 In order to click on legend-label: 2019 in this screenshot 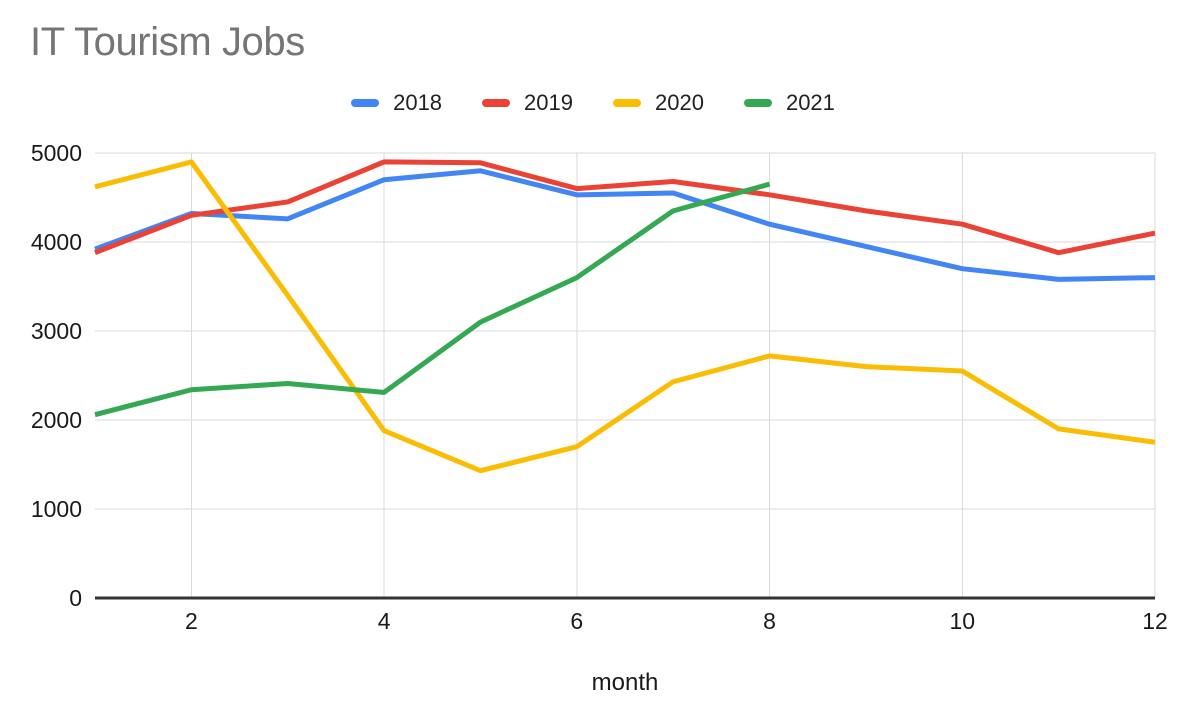, I will do `click(548, 102)`.